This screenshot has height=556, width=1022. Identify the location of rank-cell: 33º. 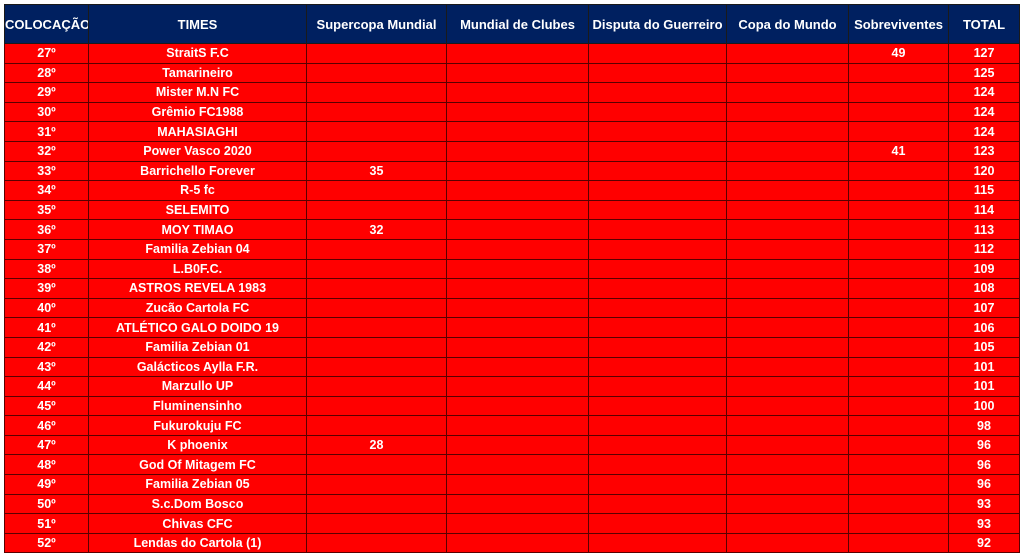
(46, 171).